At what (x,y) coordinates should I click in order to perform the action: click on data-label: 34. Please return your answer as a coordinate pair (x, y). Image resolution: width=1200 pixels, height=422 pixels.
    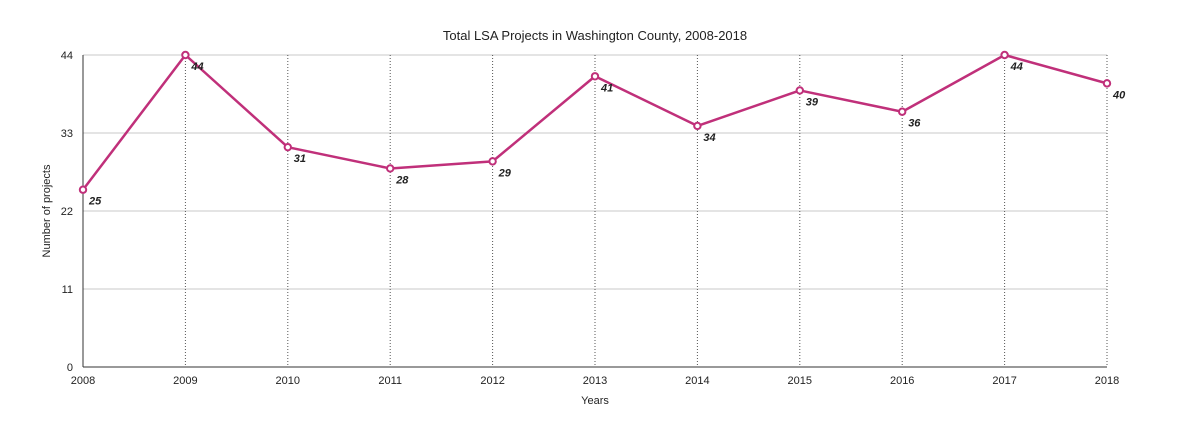
    Looking at the image, I should click on (709, 138).